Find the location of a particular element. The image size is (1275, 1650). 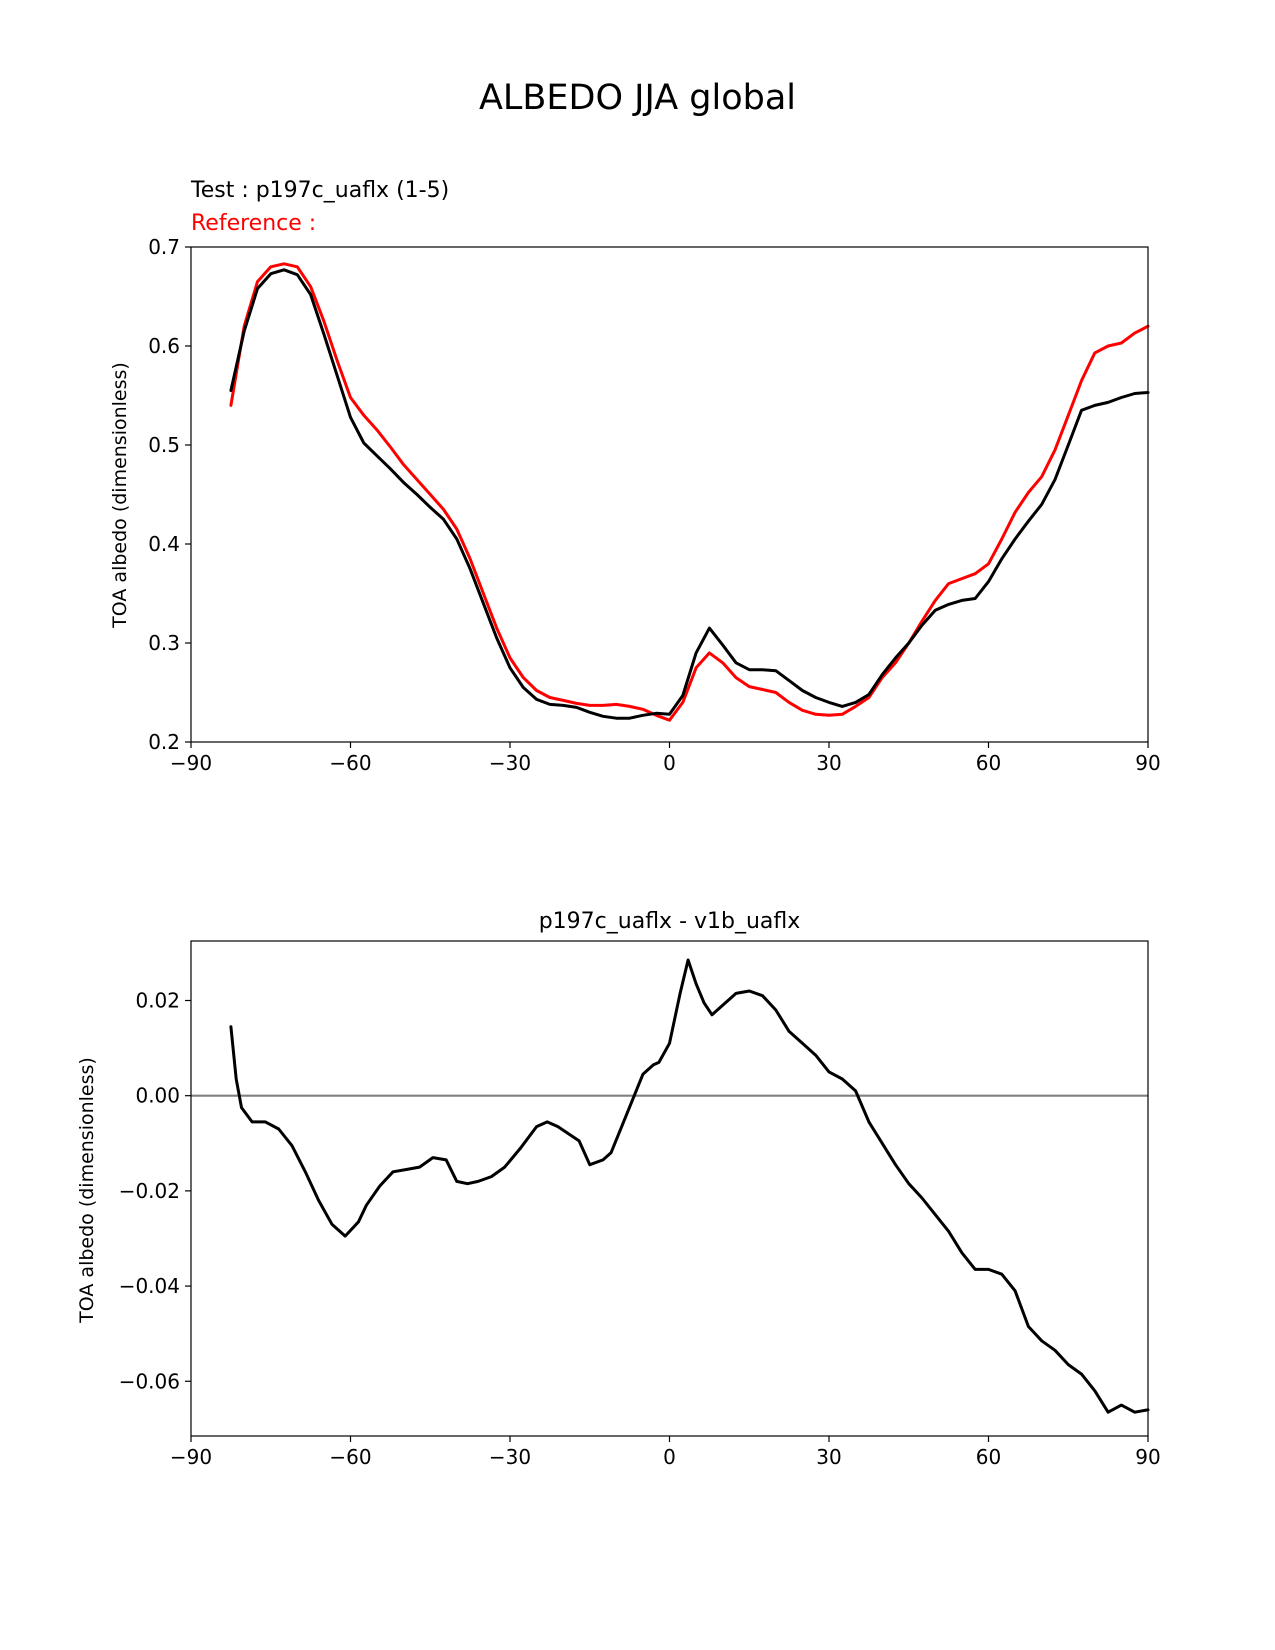

bottom-x-tick-label: 30 is located at coordinates (828, 1457).